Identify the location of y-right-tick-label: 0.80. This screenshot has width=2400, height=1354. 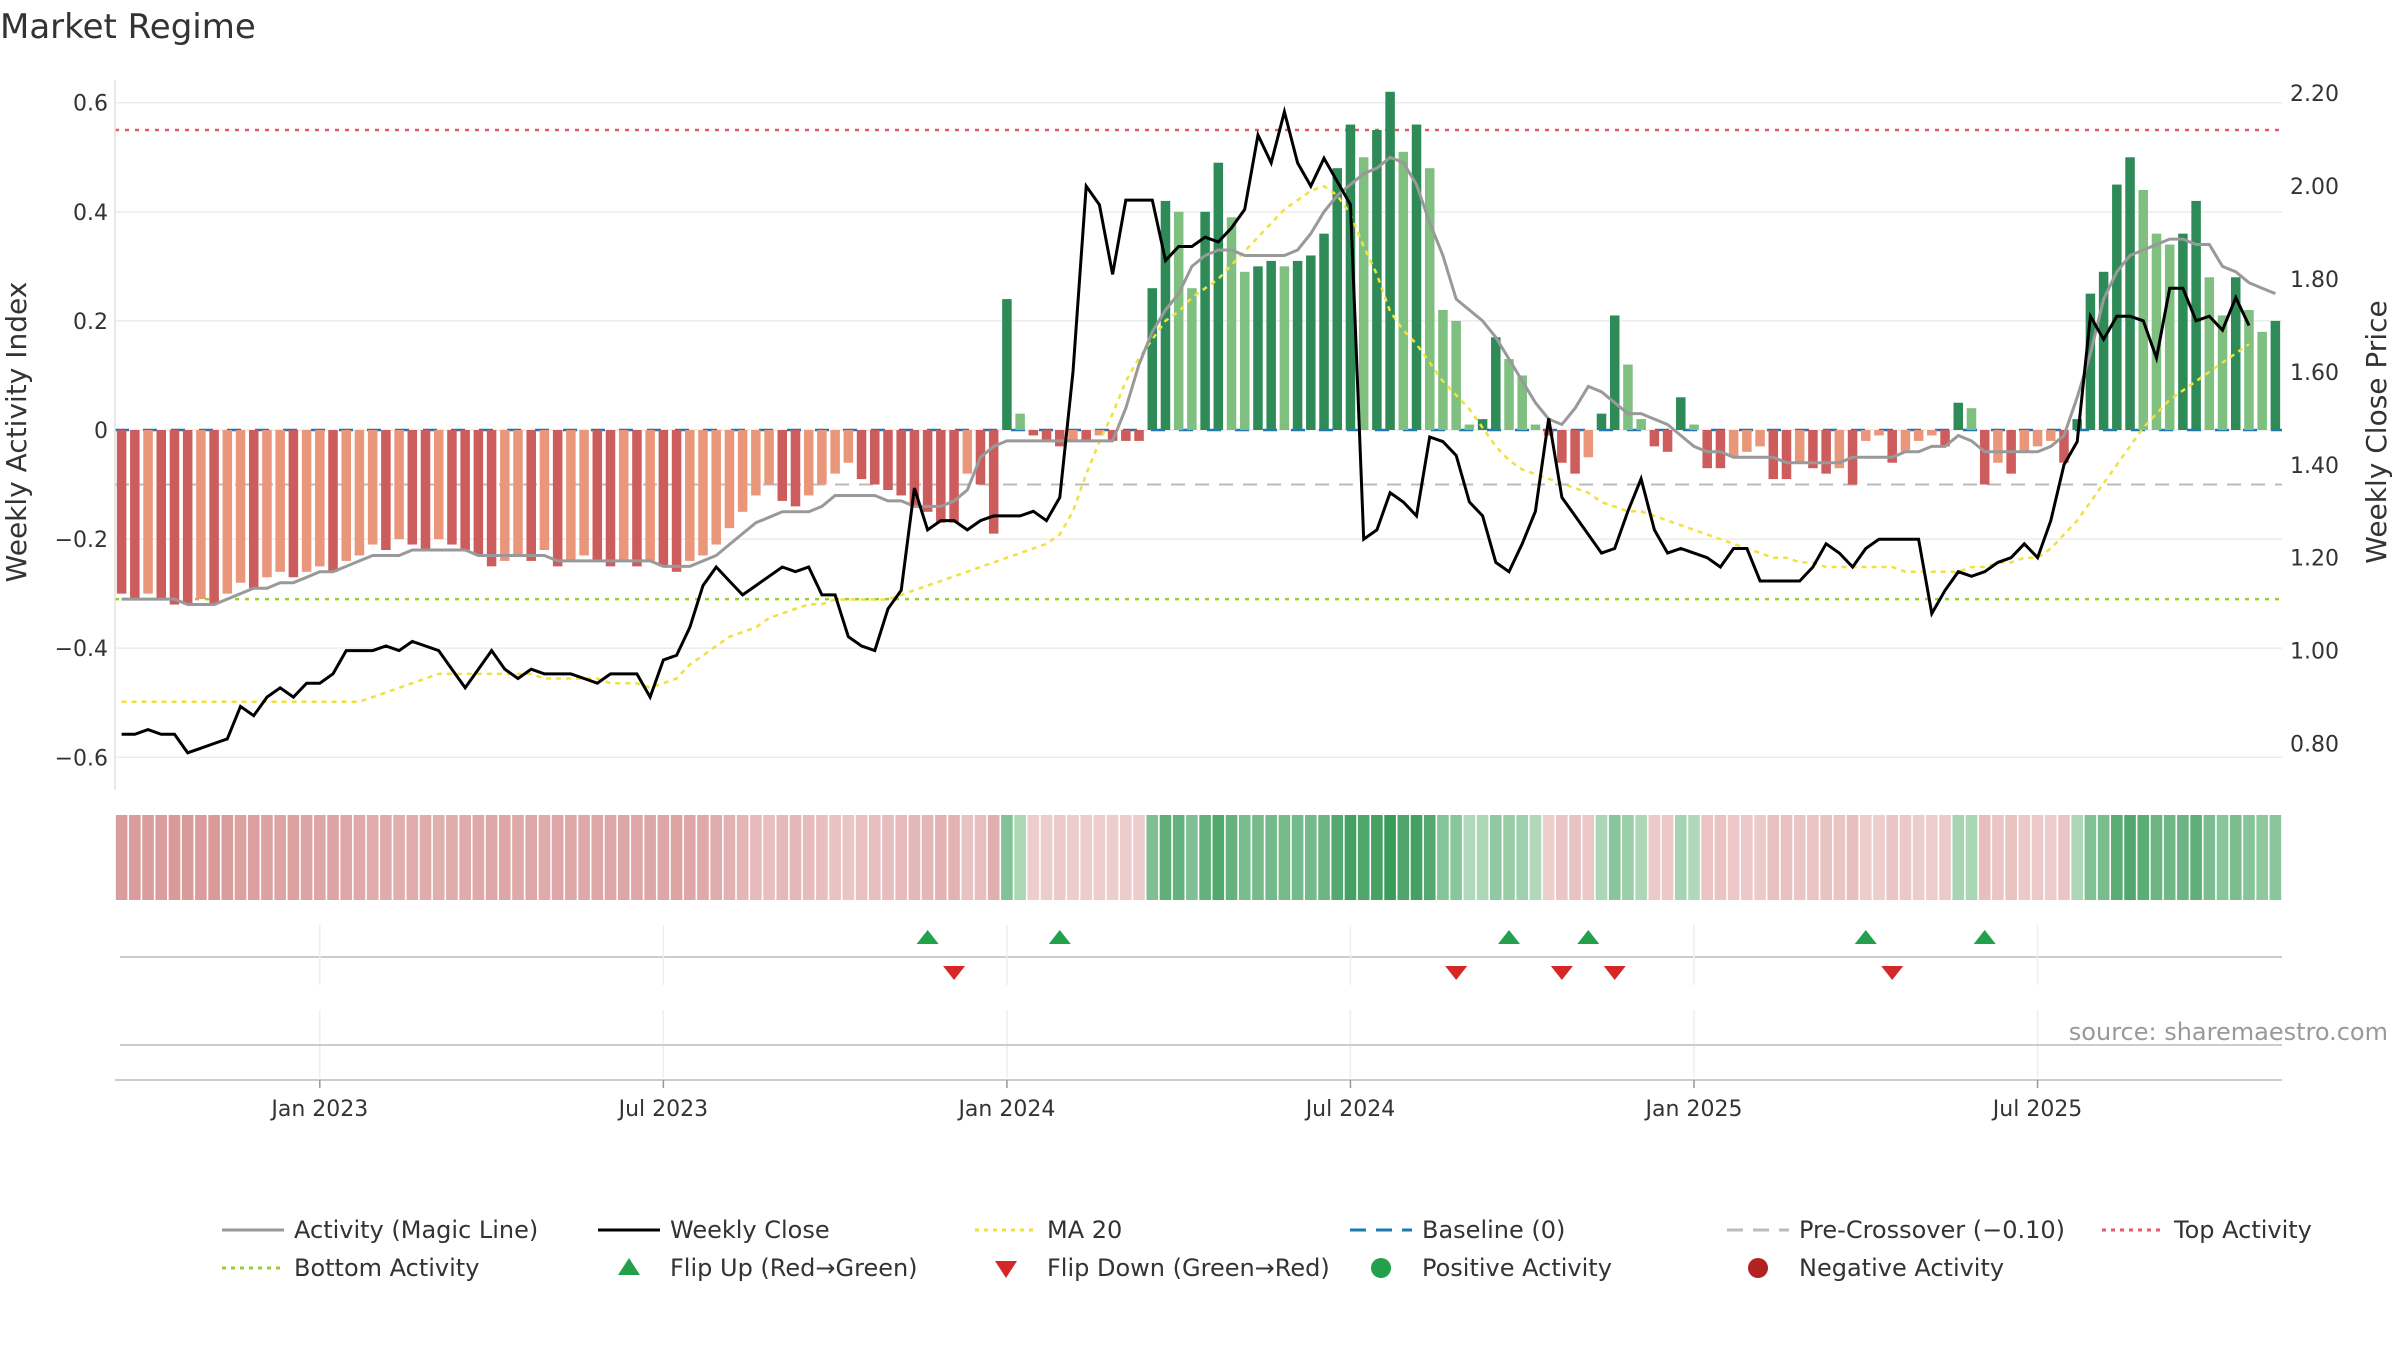
(2314, 745).